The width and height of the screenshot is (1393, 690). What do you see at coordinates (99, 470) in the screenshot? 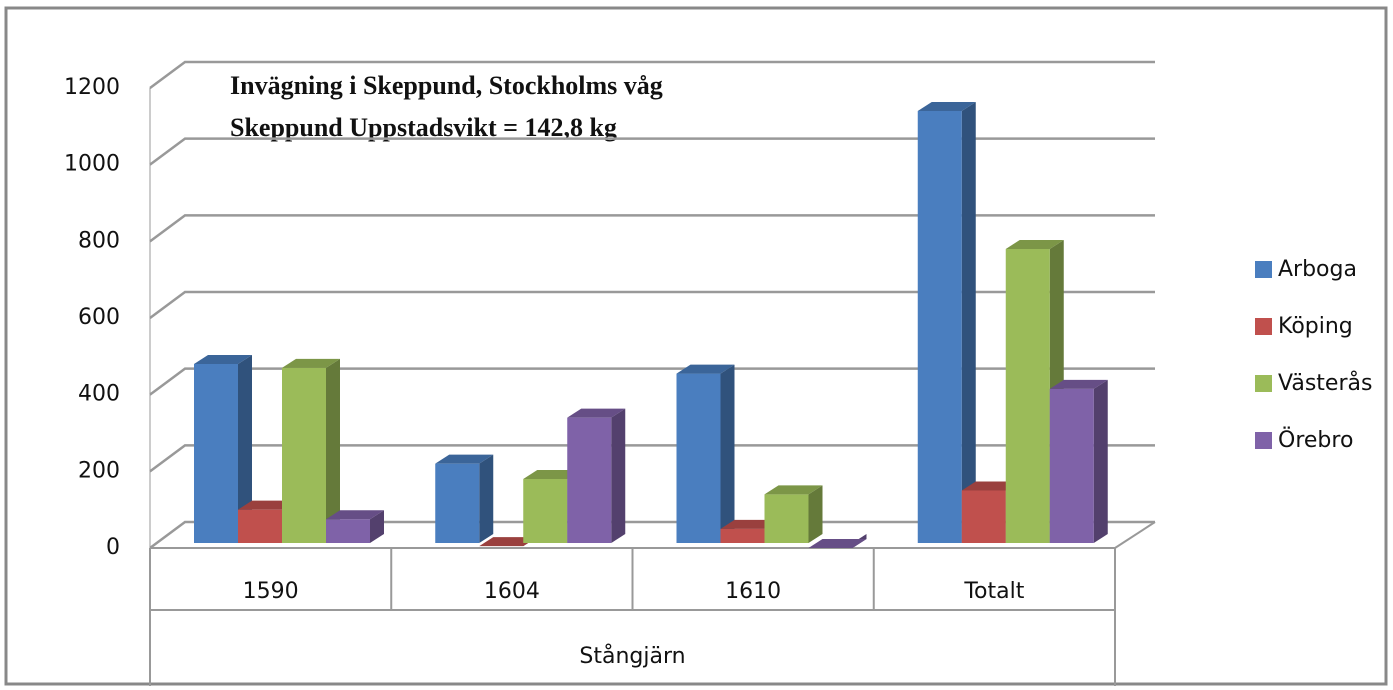
I see `y-tick-label: 200` at bounding box center [99, 470].